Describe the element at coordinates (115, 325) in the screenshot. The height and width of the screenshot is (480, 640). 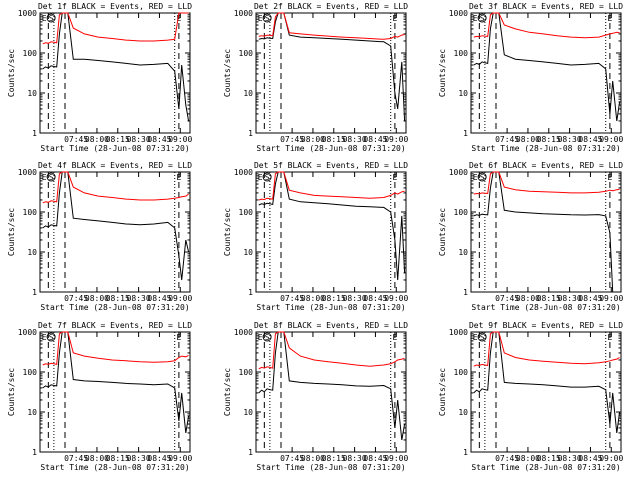
I see `panel-title: Det 7f BLACK = Events, RED = LLD` at that location.